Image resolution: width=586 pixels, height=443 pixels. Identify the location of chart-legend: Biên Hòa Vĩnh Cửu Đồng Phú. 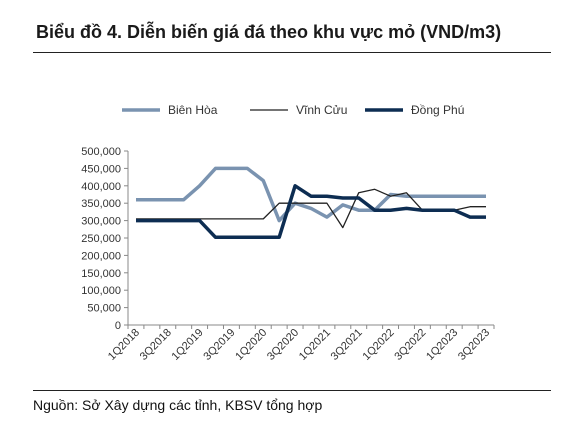
(293, 110).